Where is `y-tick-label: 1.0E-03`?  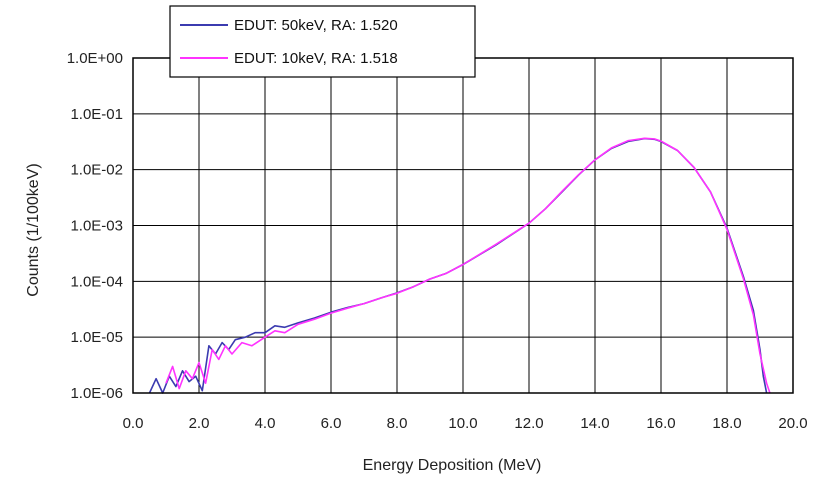
y-tick-label: 1.0E-03 is located at coordinates (96, 226).